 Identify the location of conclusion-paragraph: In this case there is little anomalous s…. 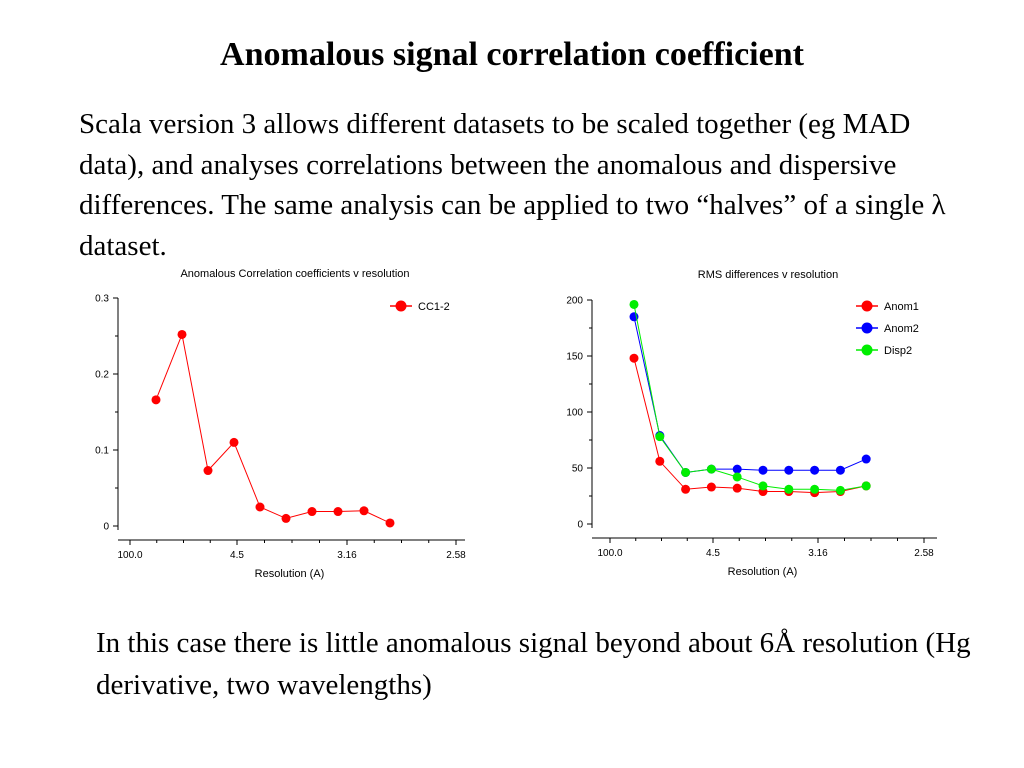
(533, 664).